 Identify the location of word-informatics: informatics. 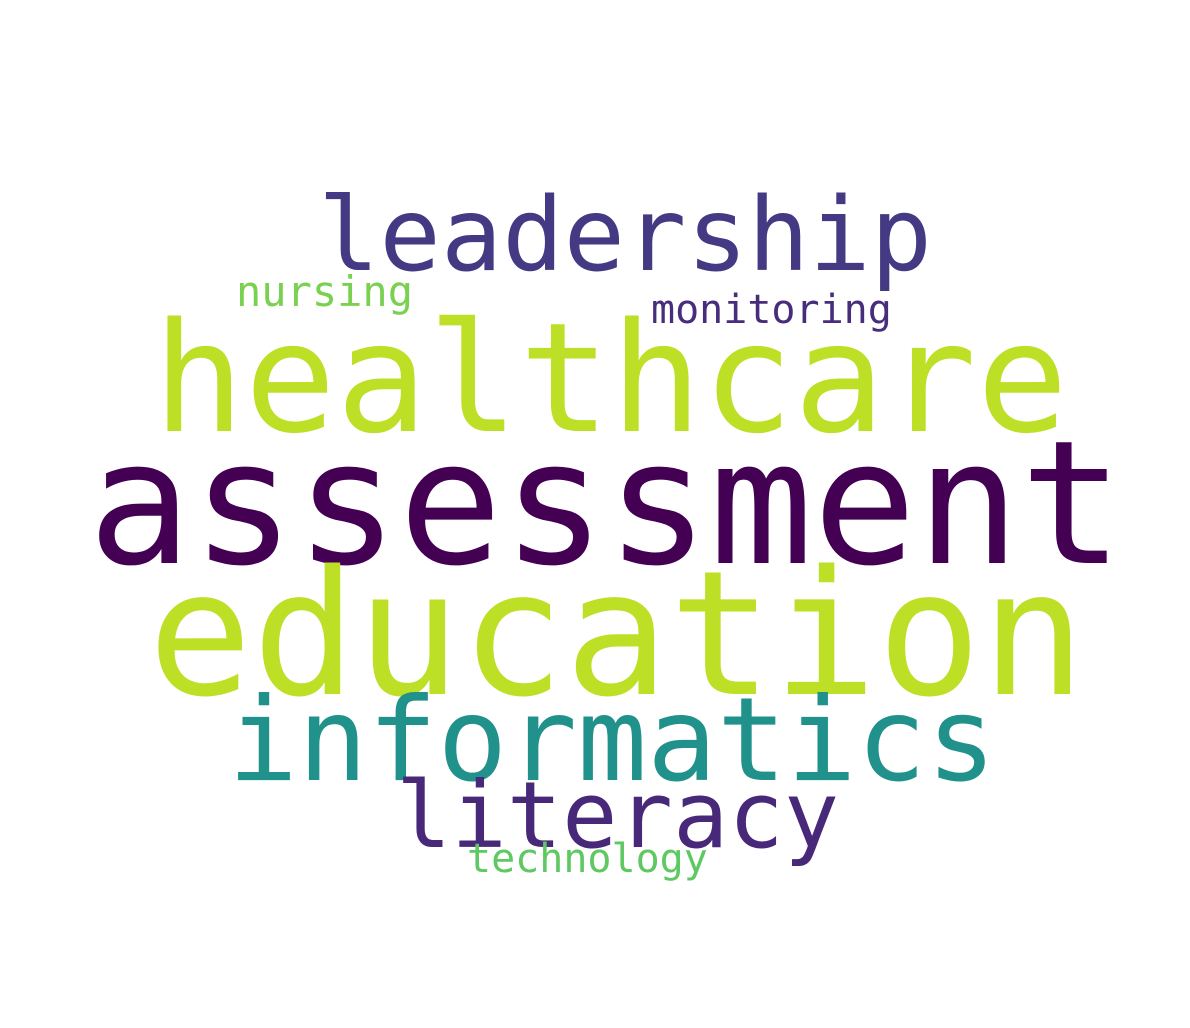
(612, 740).